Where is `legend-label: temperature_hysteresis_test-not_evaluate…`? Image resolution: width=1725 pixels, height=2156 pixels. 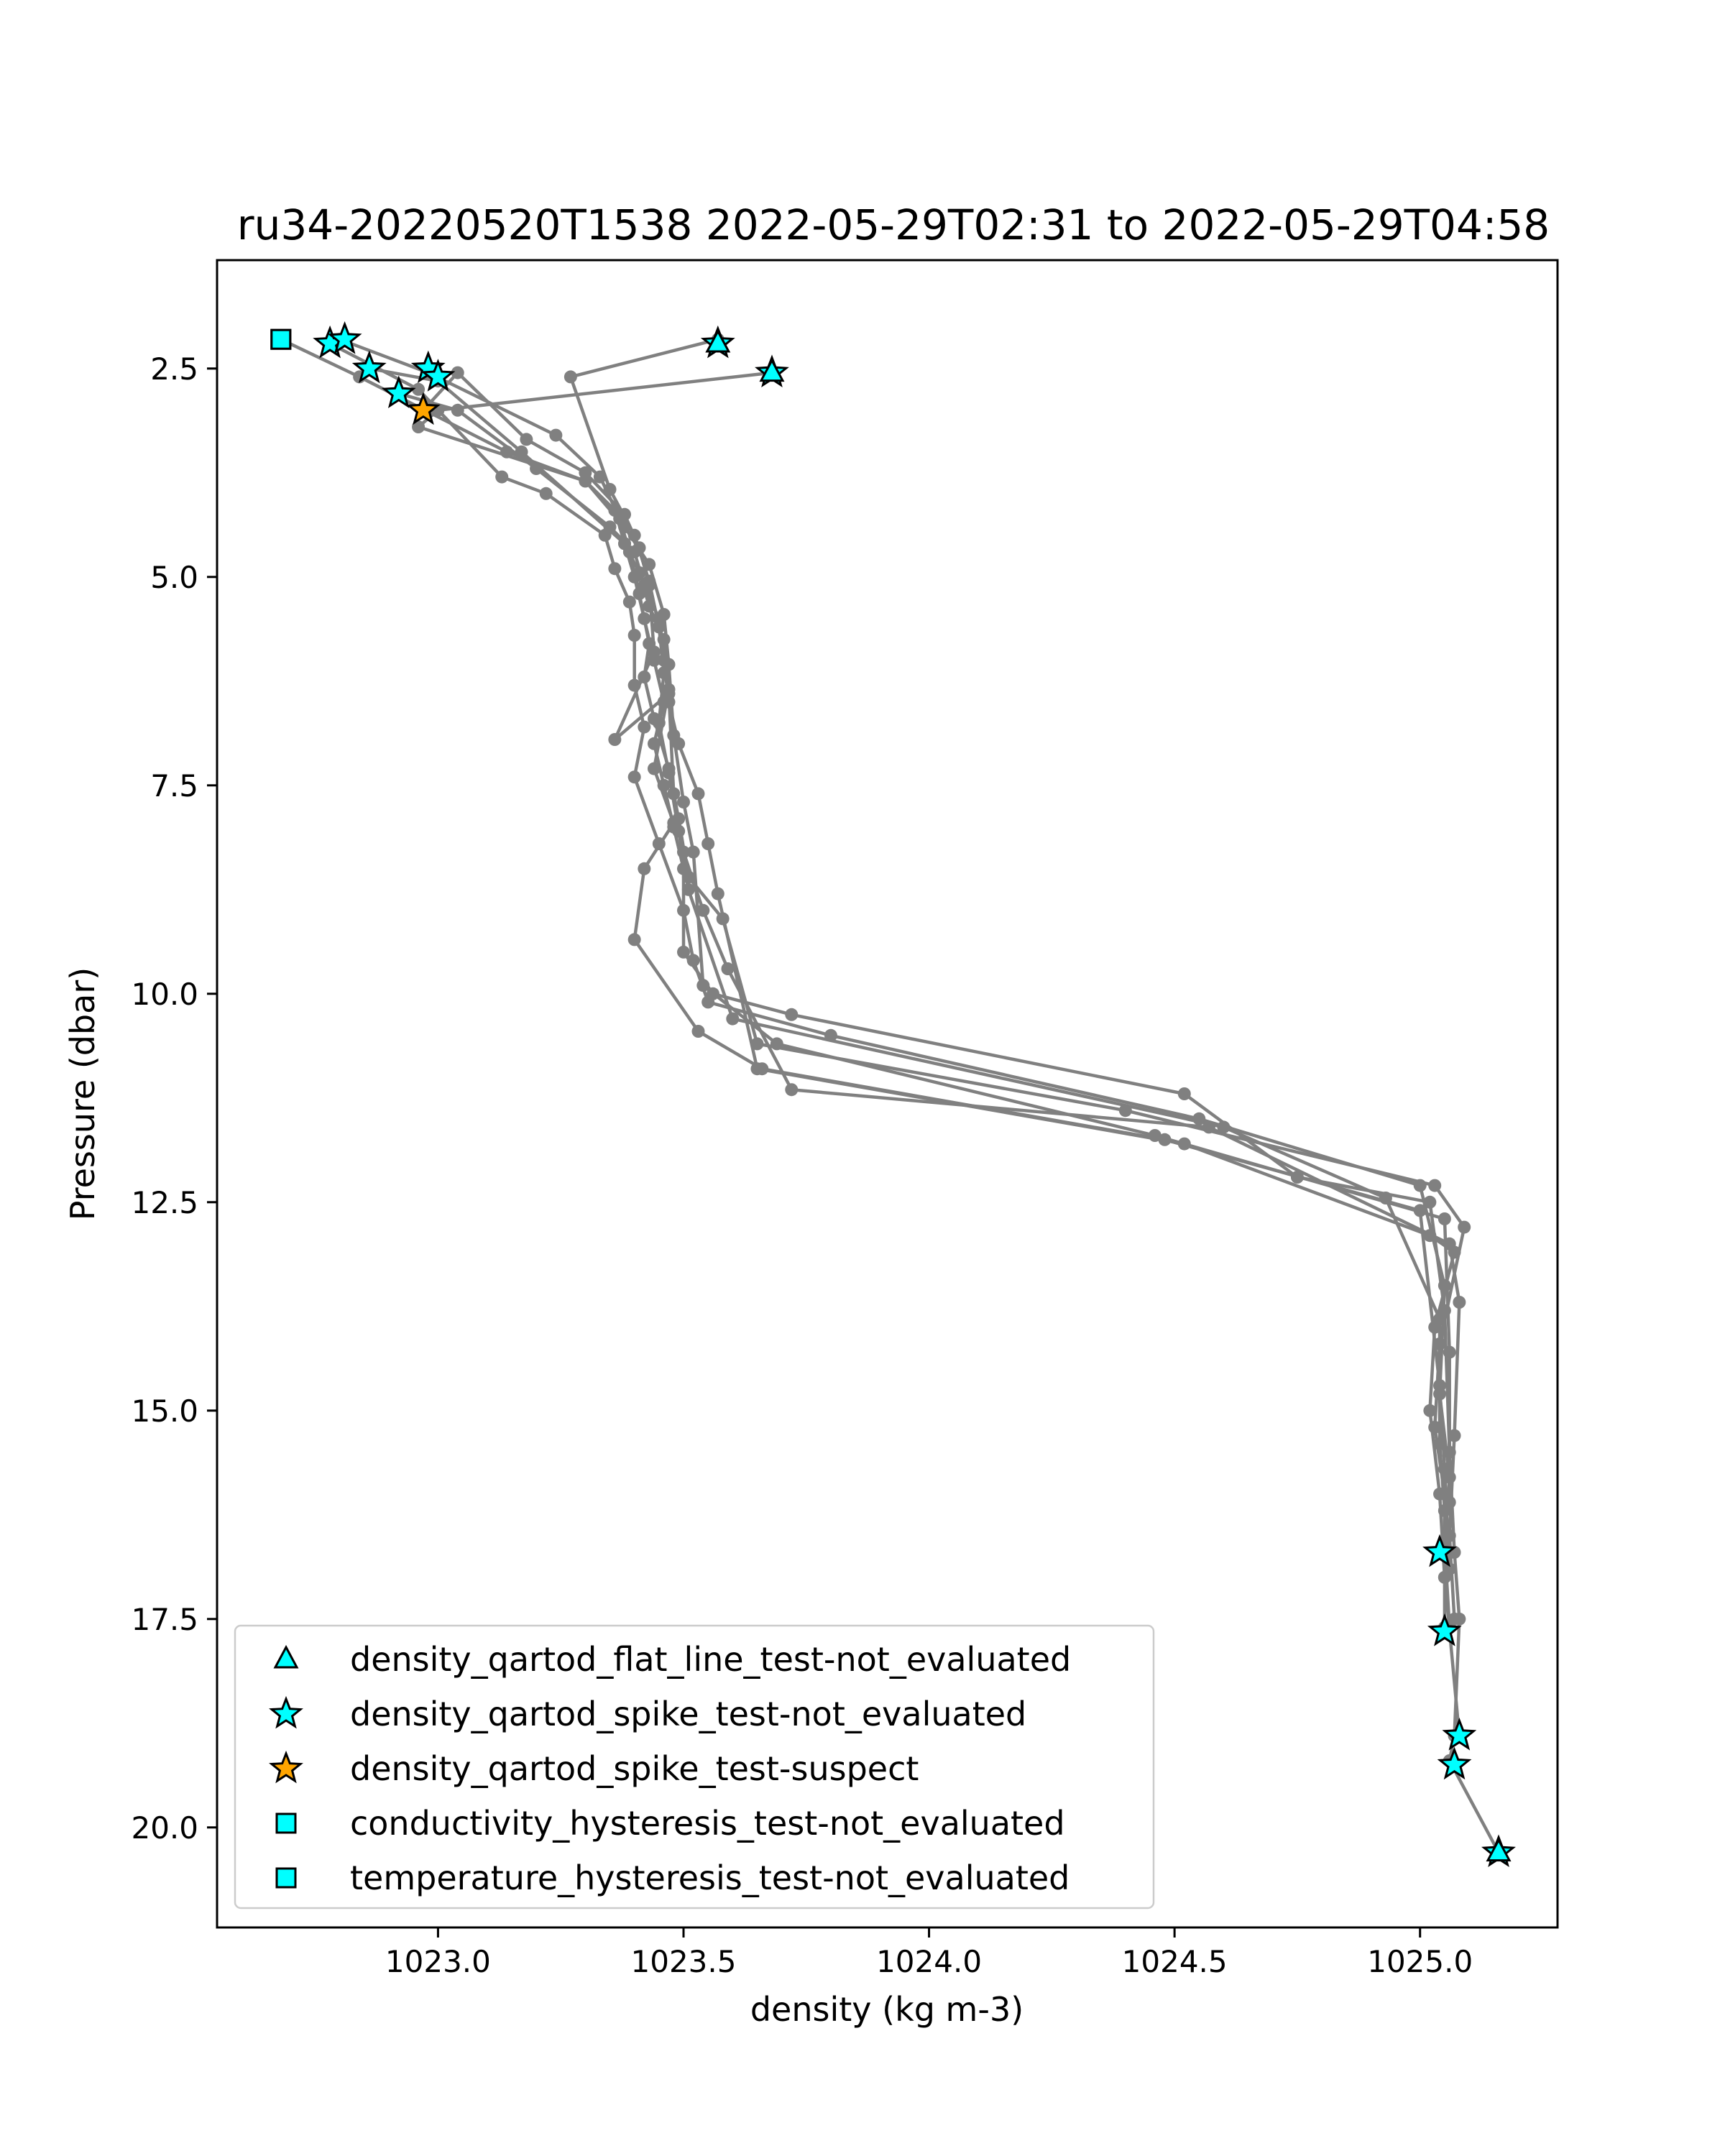 legend-label: temperature_hysteresis_test-not_evaluate… is located at coordinates (710, 1878).